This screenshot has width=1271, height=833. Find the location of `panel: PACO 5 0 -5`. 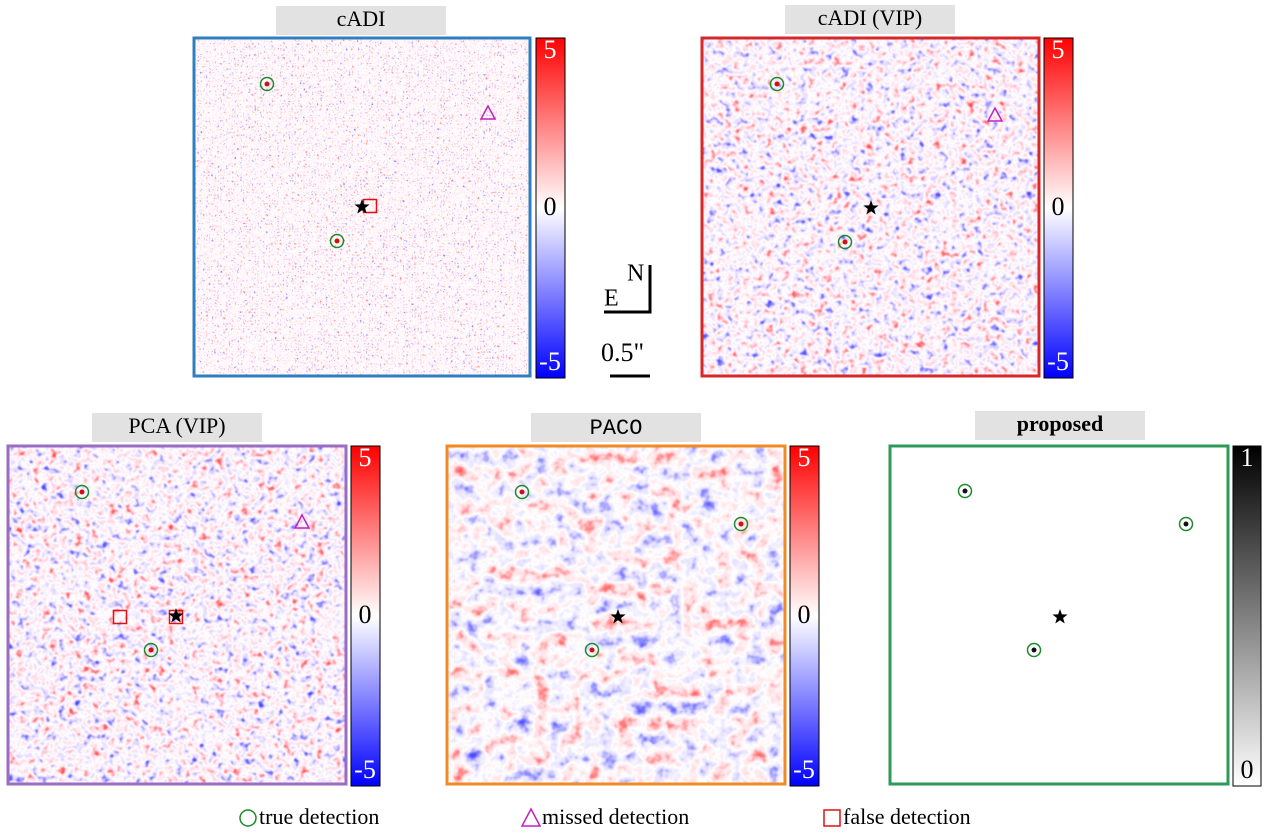

panel: PACO 5 0 -5 is located at coordinates (632, 600).